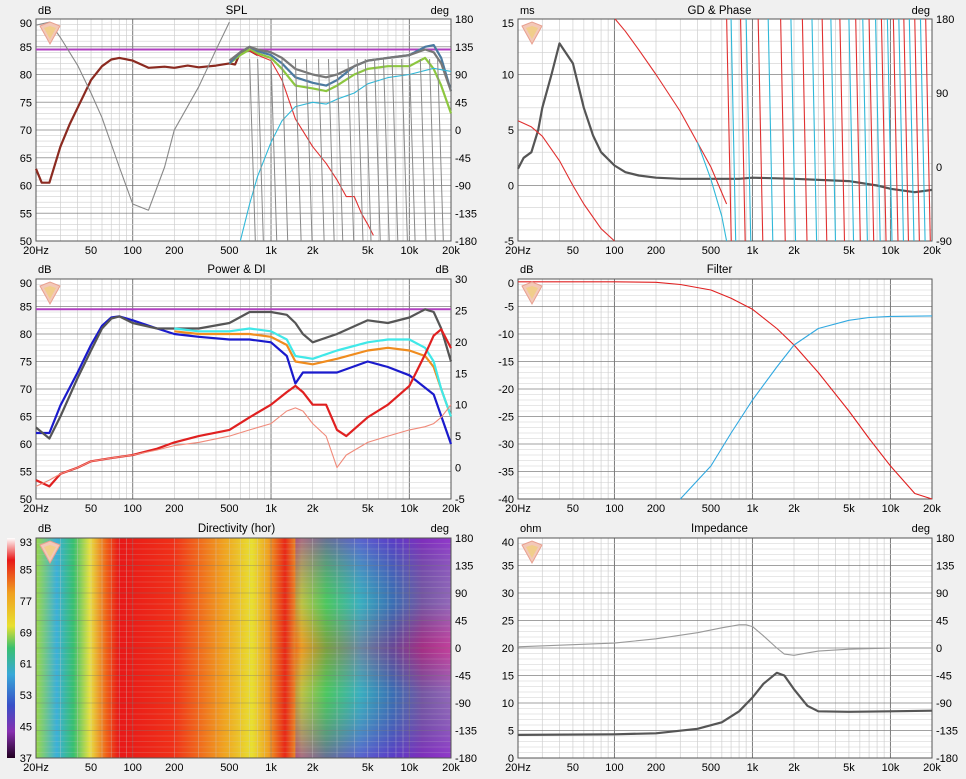 The height and width of the screenshot is (779, 966). Describe the element at coordinates (26, 48) in the screenshot. I see `y-tick-label: 85` at that location.